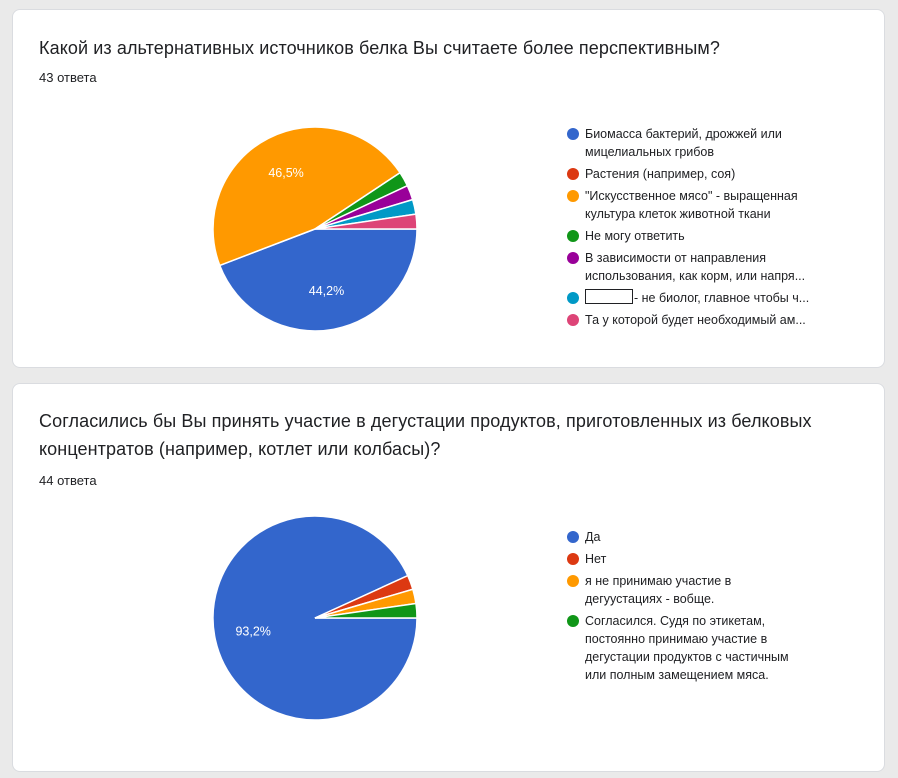  What do you see at coordinates (252, 631) in the screenshot?
I see `slice-data-label: 93,2%` at bounding box center [252, 631].